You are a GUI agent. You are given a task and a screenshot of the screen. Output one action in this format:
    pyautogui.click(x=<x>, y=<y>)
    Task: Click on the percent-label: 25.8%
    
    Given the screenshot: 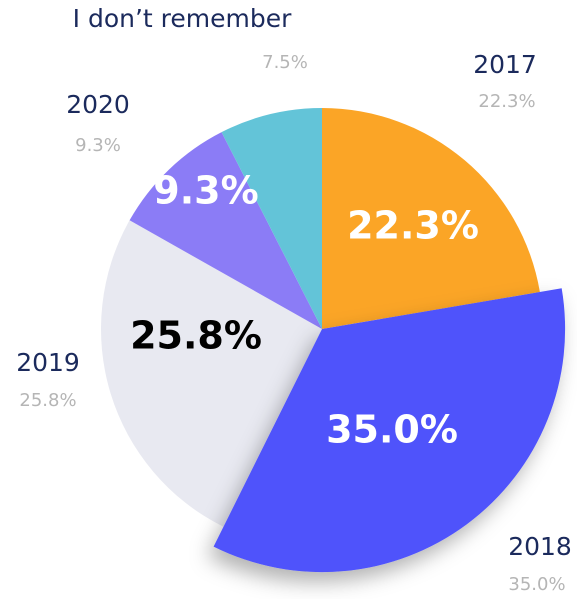 What is the action you would take?
    pyautogui.click(x=47, y=400)
    